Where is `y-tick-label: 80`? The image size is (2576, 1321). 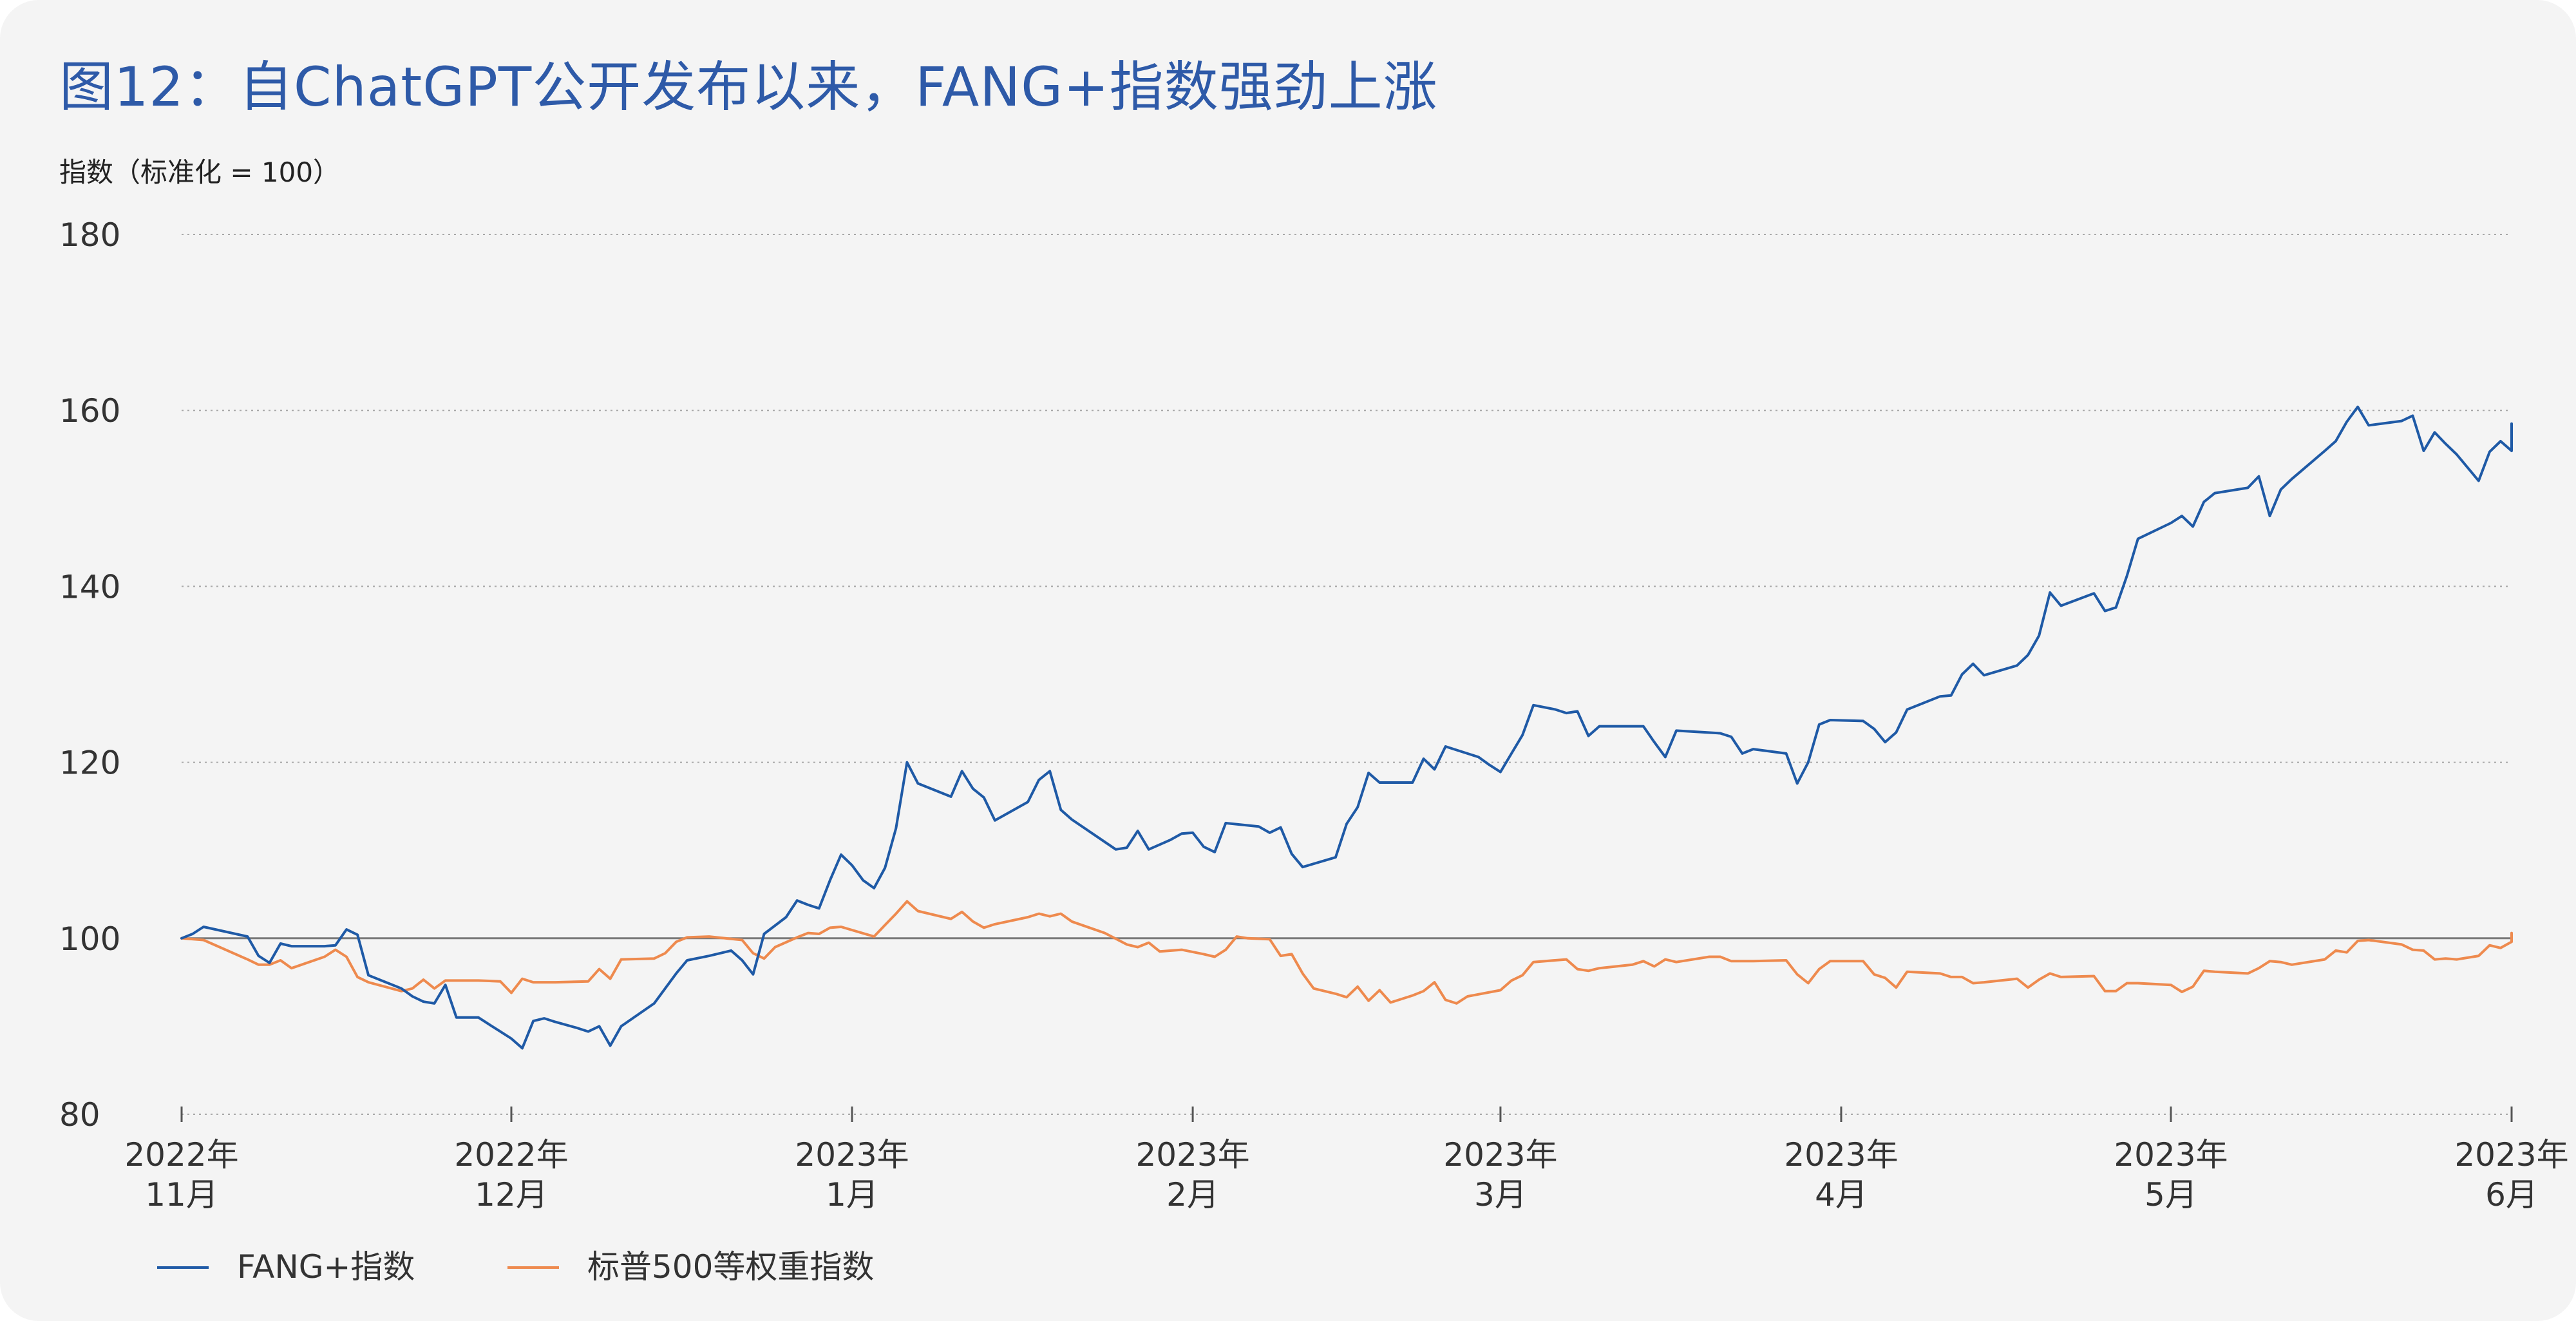 y-tick-label: 80 is located at coordinates (79, 1115).